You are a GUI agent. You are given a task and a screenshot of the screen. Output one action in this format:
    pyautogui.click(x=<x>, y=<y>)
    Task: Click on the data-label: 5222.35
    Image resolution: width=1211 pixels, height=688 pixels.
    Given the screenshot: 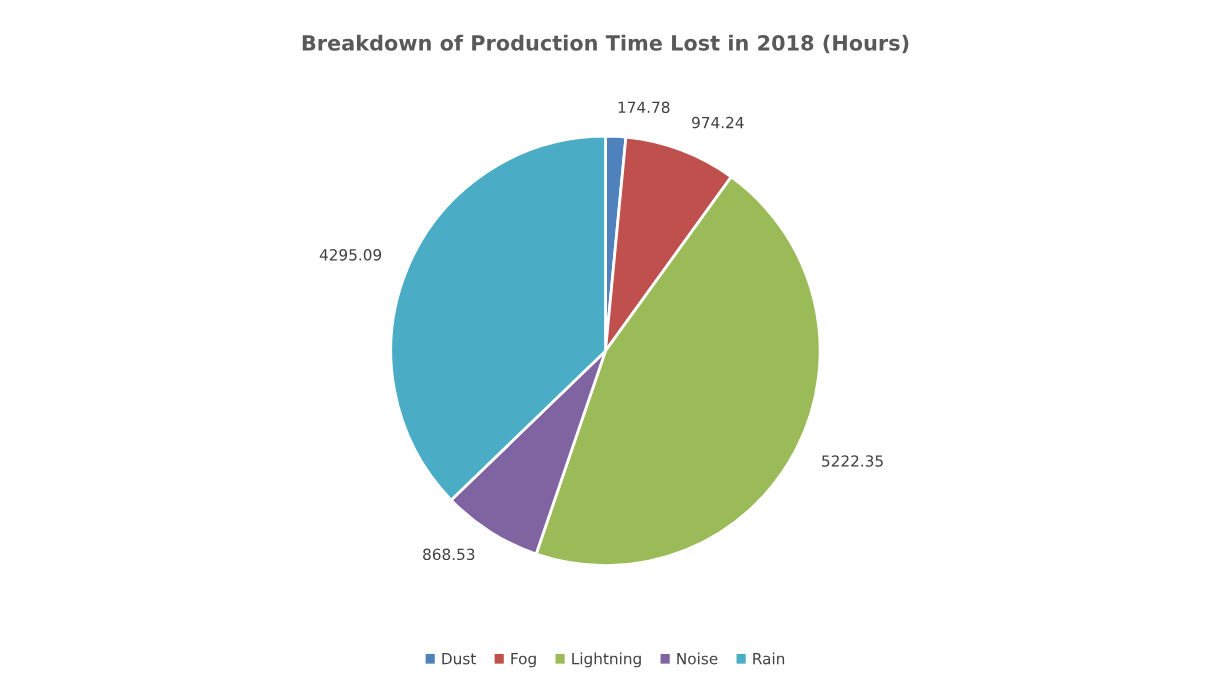 What is the action you would take?
    pyautogui.click(x=852, y=461)
    